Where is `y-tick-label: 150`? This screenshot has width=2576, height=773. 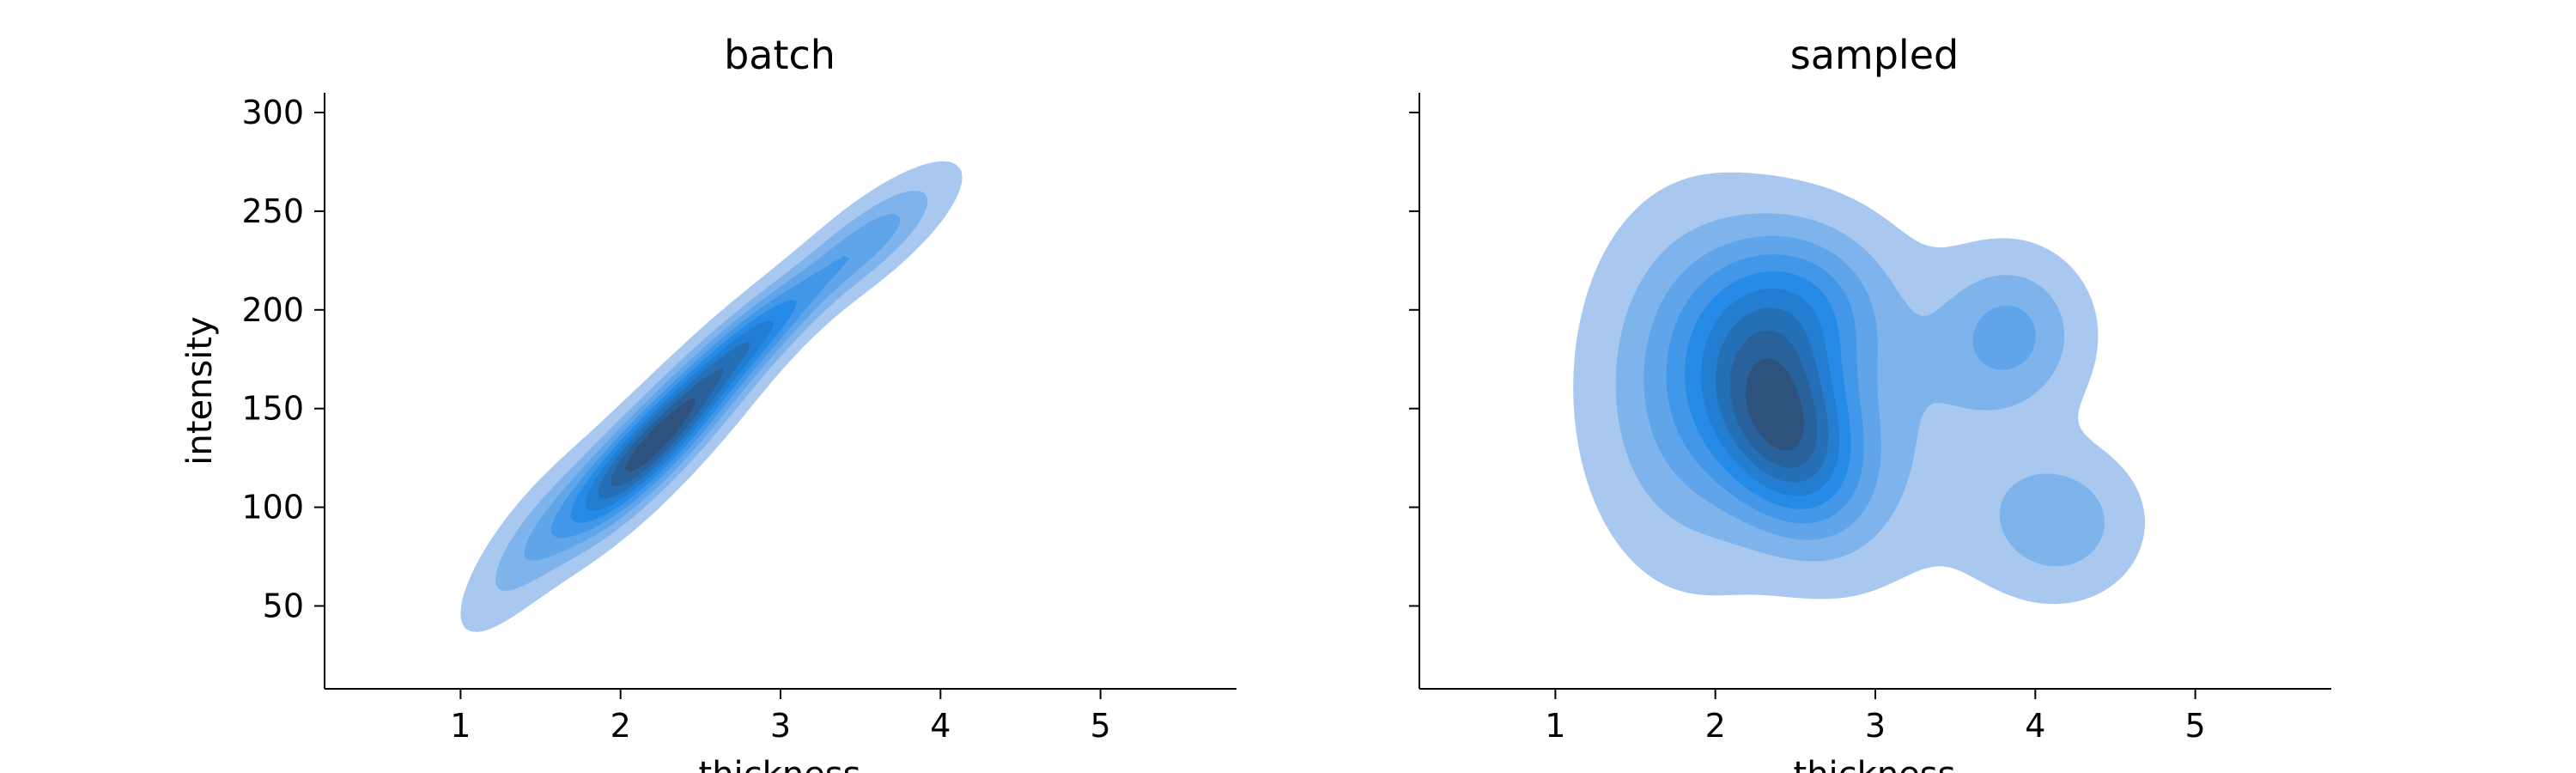
y-tick-label: 150 is located at coordinates (272, 409).